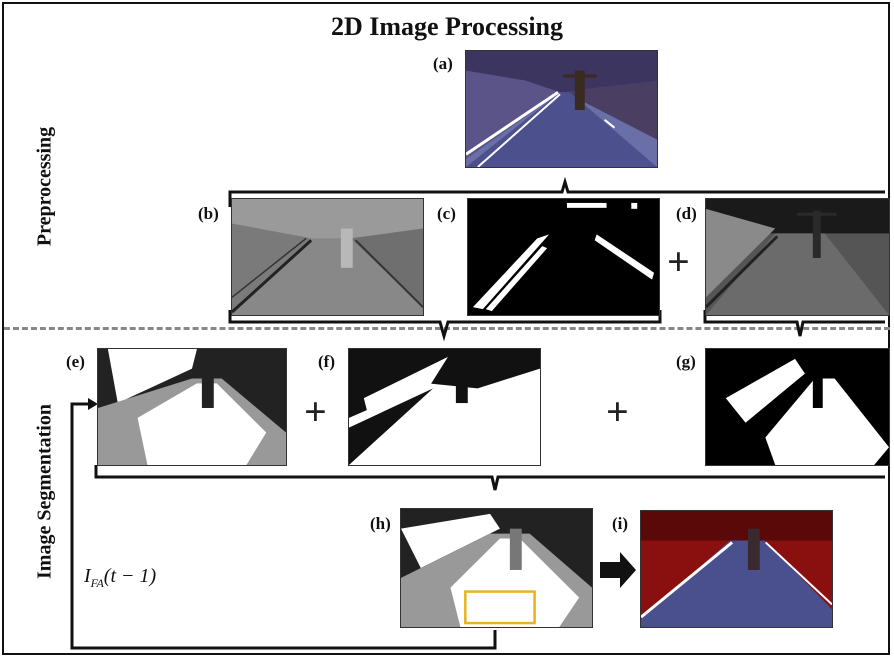 The image size is (894, 659). Describe the element at coordinates (797, 407) in the screenshot. I see `image-g-segmentation` at that location.